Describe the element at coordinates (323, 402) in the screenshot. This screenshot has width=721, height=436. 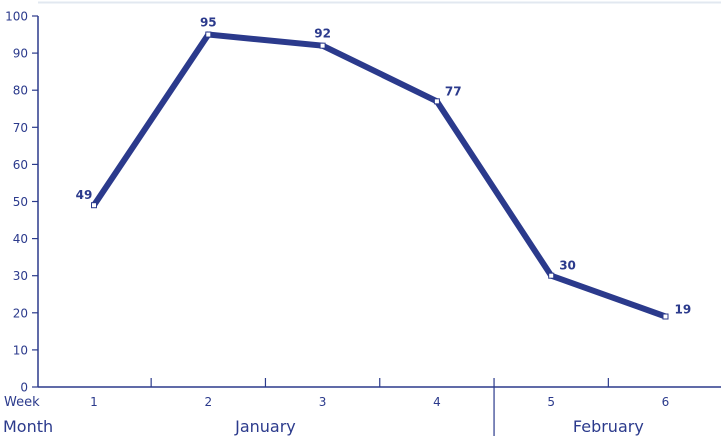
I see `x-tick-label-week-3: 3` at that location.